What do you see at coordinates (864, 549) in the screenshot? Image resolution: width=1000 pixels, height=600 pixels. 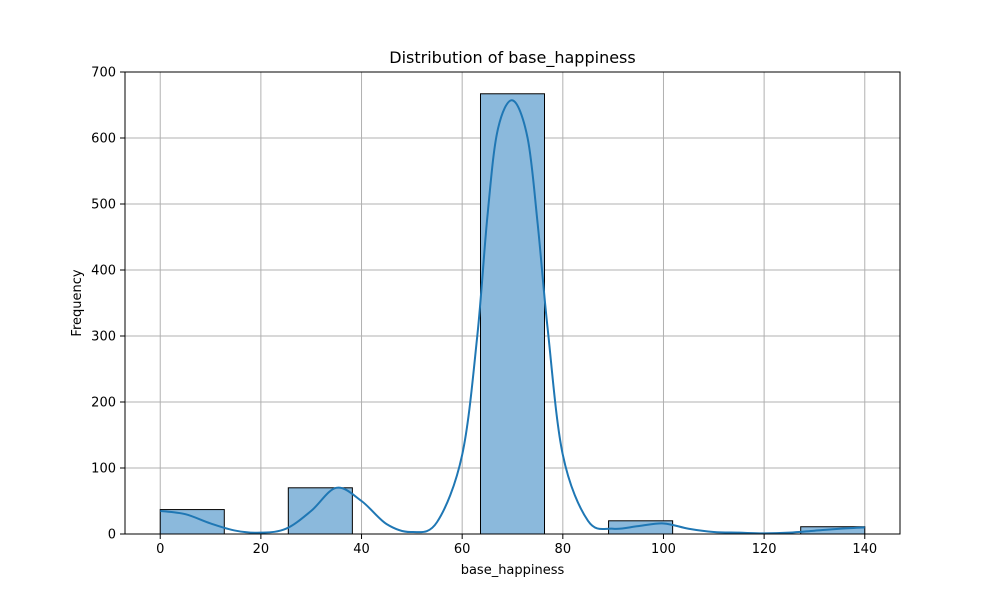 I see `x-tick-label: 140` at bounding box center [864, 549].